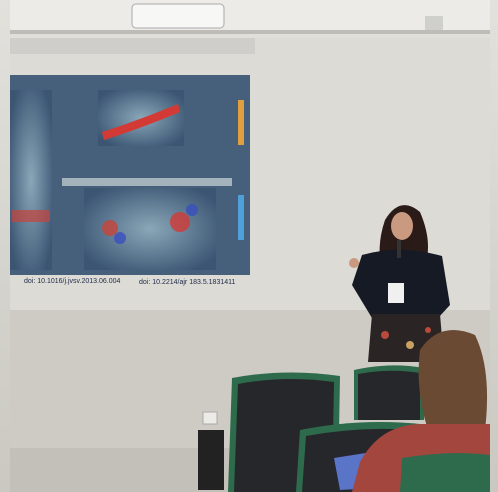 The width and height of the screenshot is (498, 492). I want to click on ceiling-edge, so click(250, 32).